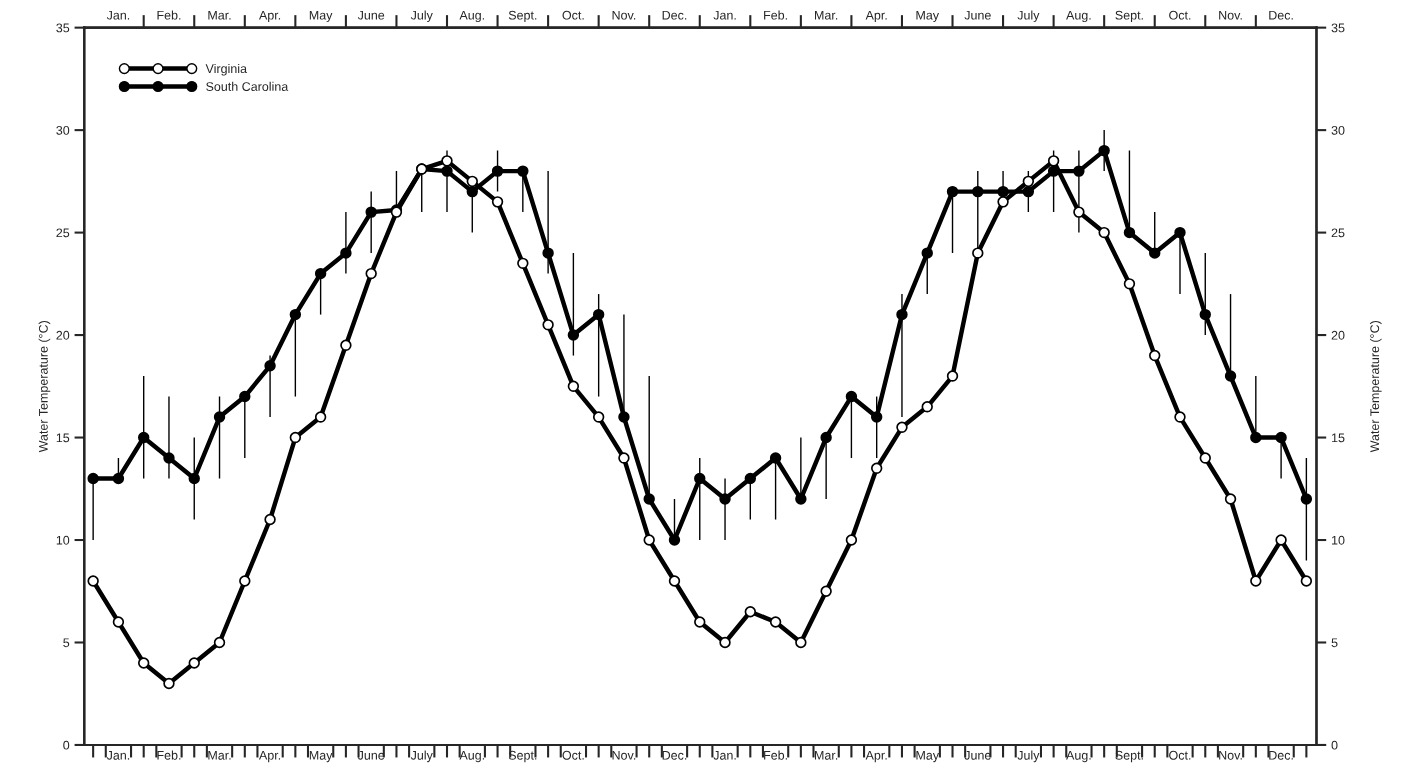  I want to click on x-tick-label: Dec., so click(674, 15).